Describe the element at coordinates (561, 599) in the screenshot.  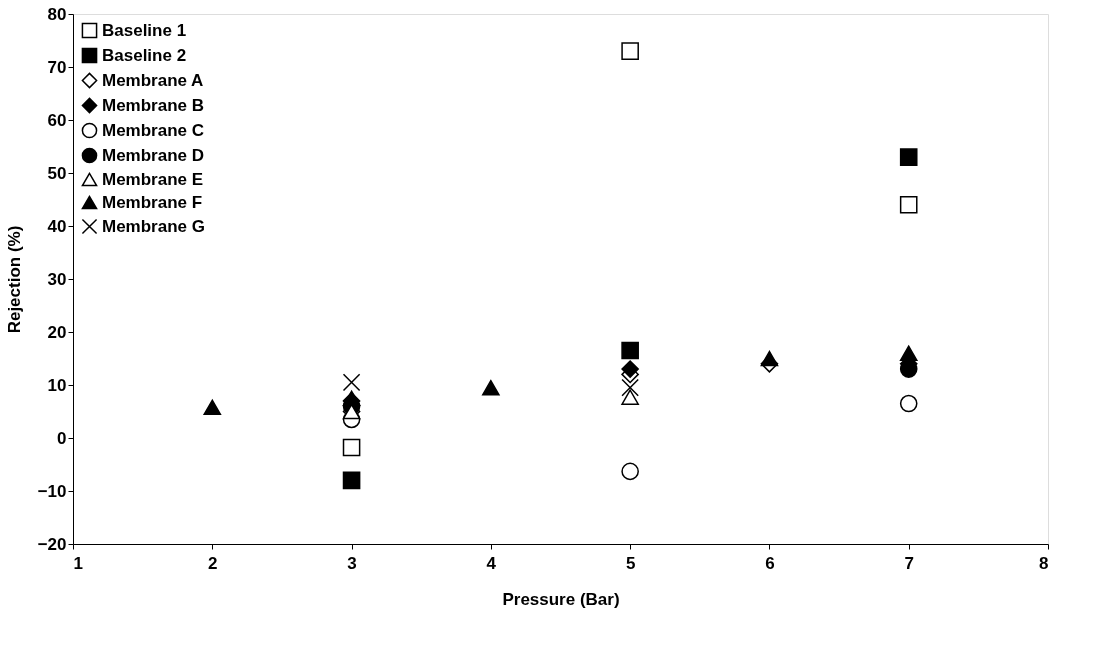
I see `x-axis-title: Pressure (Bar)` at that location.